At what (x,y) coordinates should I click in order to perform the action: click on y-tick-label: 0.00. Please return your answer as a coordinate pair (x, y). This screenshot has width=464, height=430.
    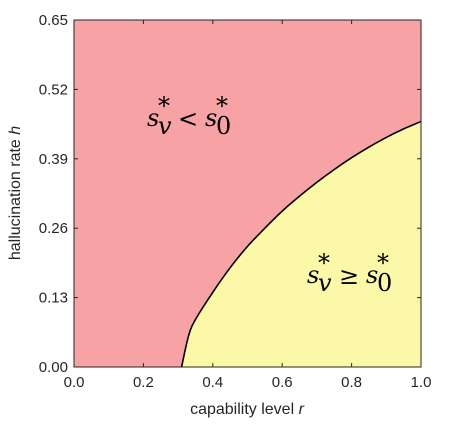
    Looking at the image, I should click on (53, 367).